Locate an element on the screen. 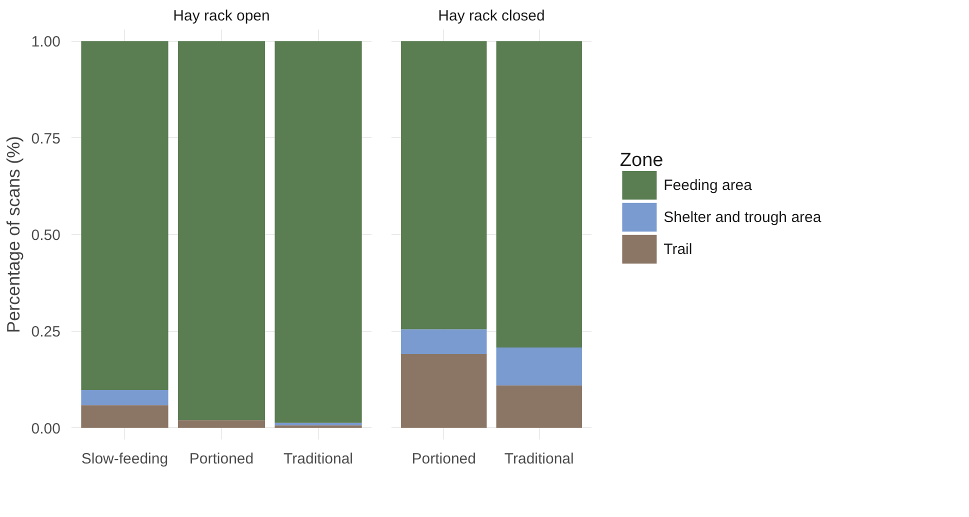  y-tick-label: 0.75 is located at coordinates (46, 139).